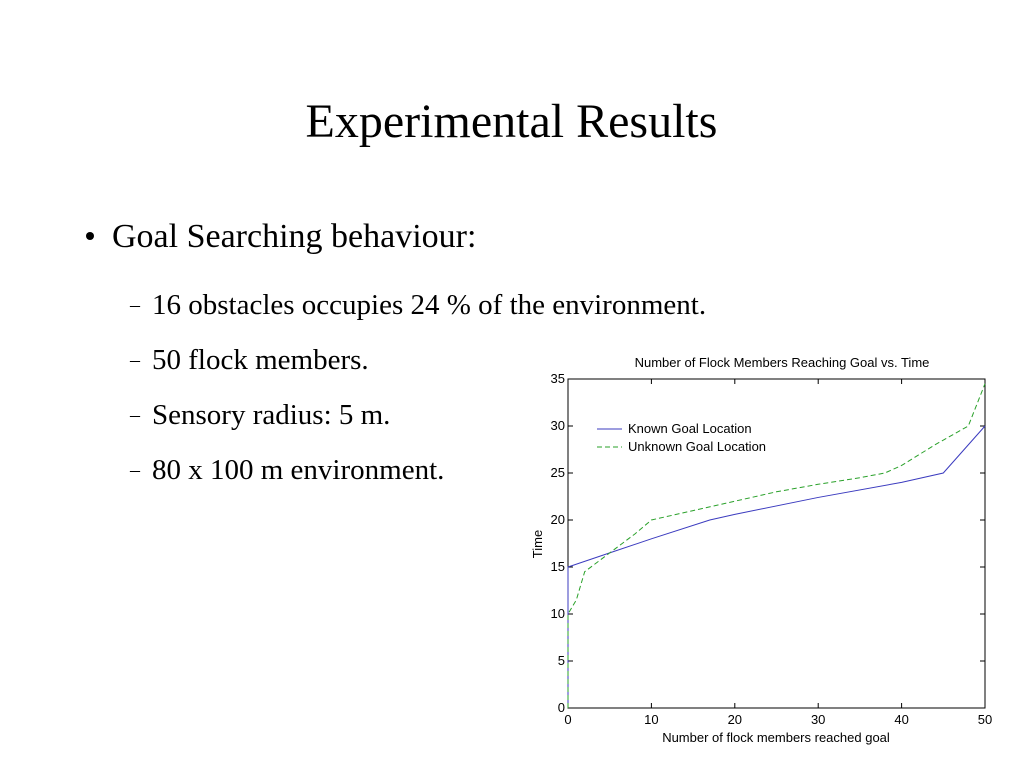 This screenshot has width=1023, height=767. What do you see at coordinates (511, 121) in the screenshot?
I see `slide-title: Experimental Results` at bounding box center [511, 121].